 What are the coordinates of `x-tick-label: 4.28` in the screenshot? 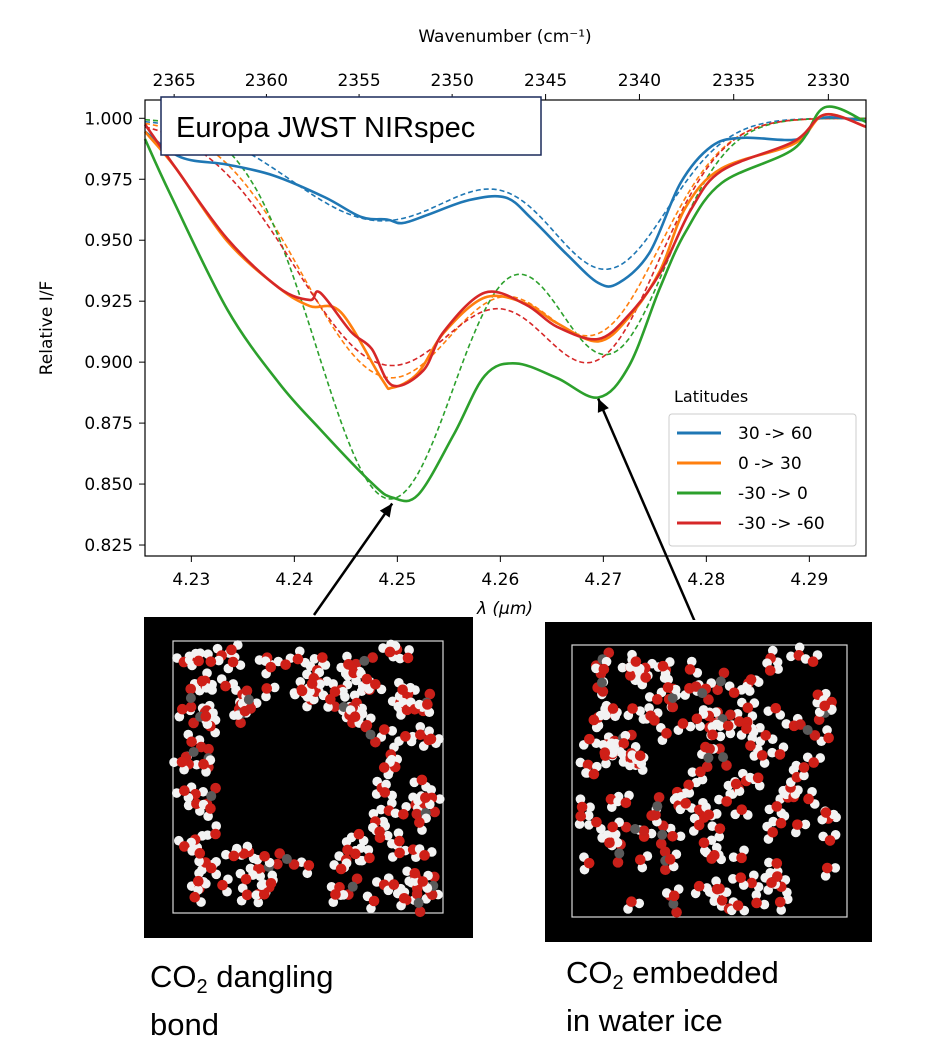 It's located at (706, 580).